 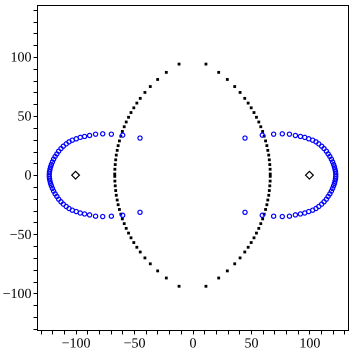 What do you see at coordinates (25, 117) in the screenshot?
I see `y-tick-label: 50` at bounding box center [25, 117].